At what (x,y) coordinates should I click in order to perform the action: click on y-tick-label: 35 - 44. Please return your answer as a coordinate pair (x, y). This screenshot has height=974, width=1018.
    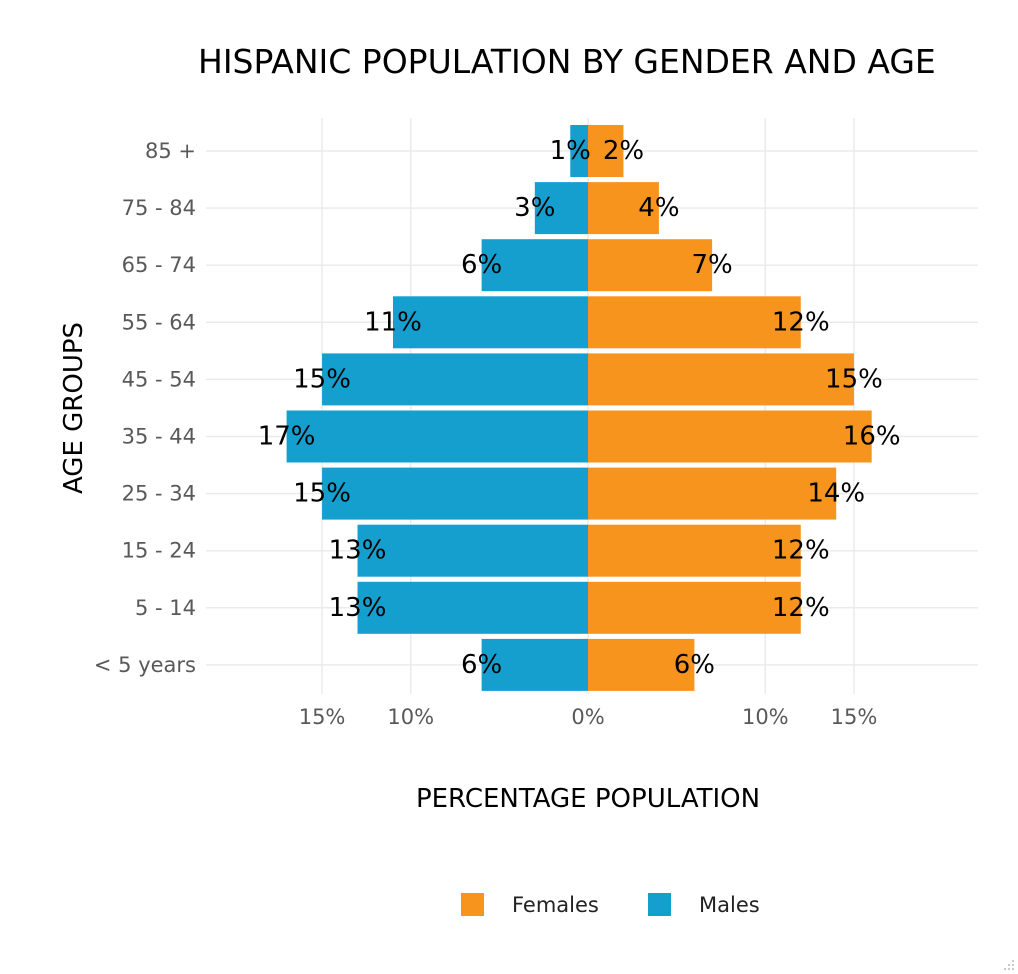
    Looking at the image, I should click on (159, 437).